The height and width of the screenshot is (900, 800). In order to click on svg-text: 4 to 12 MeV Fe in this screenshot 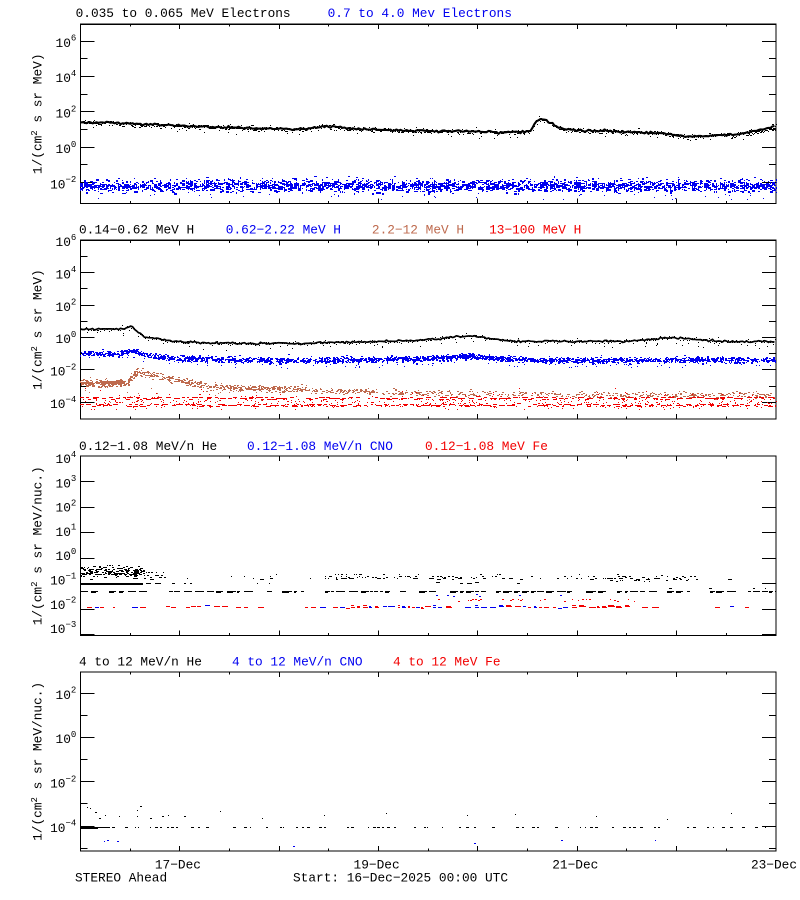, I will do `click(447, 661)`.